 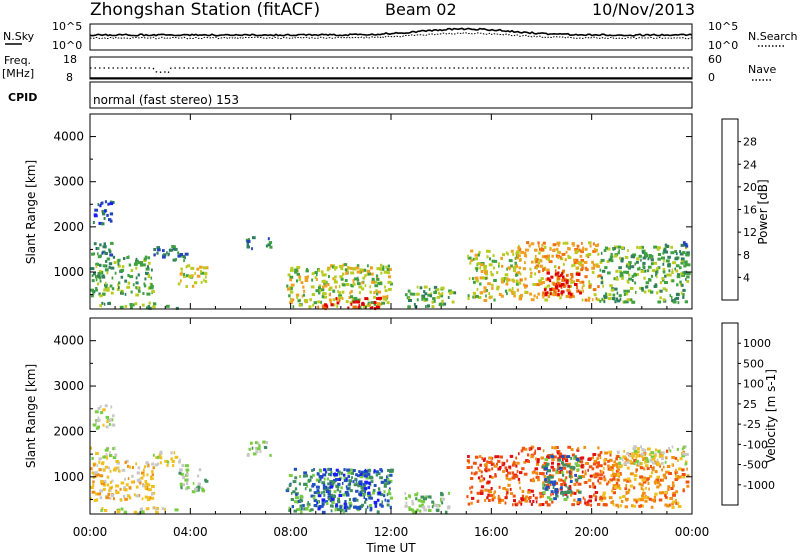 What do you see at coordinates (68, 341) in the screenshot?
I see `y-tick-label: 4000` at bounding box center [68, 341].